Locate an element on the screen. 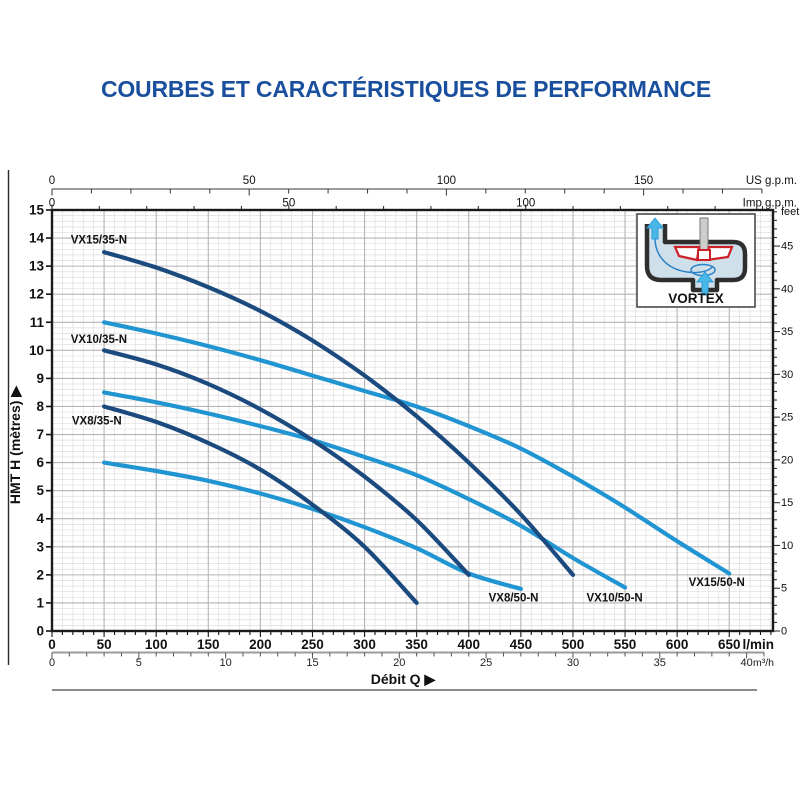 The height and width of the screenshot is (800, 800). flow-streamline is located at coordinates (684, 255).